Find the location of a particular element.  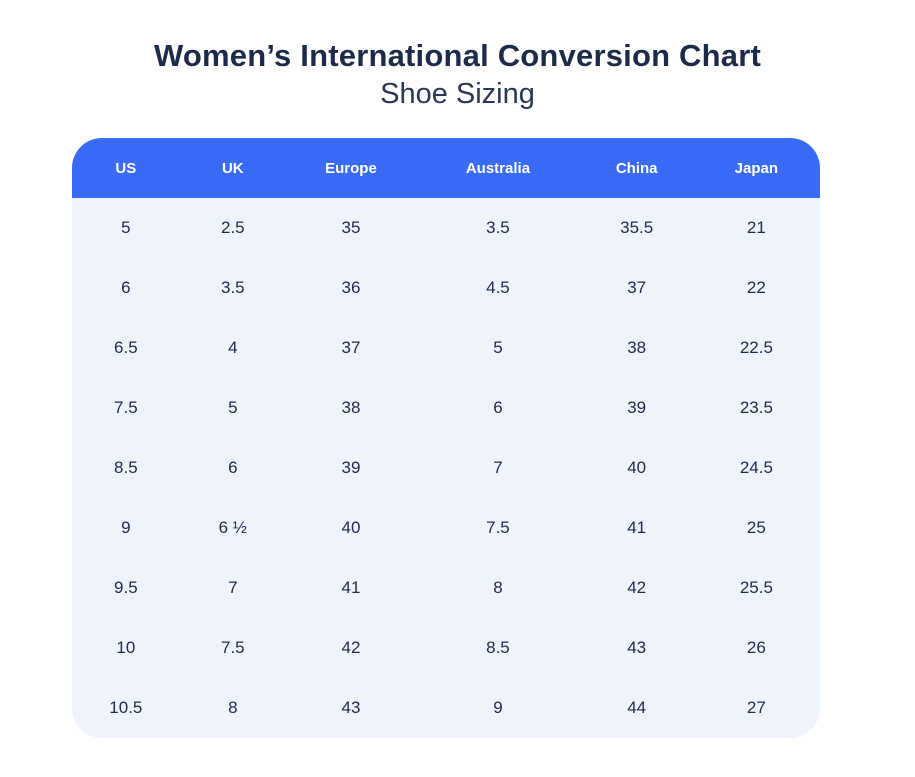

table-cell: 25 is located at coordinates (756, 527).